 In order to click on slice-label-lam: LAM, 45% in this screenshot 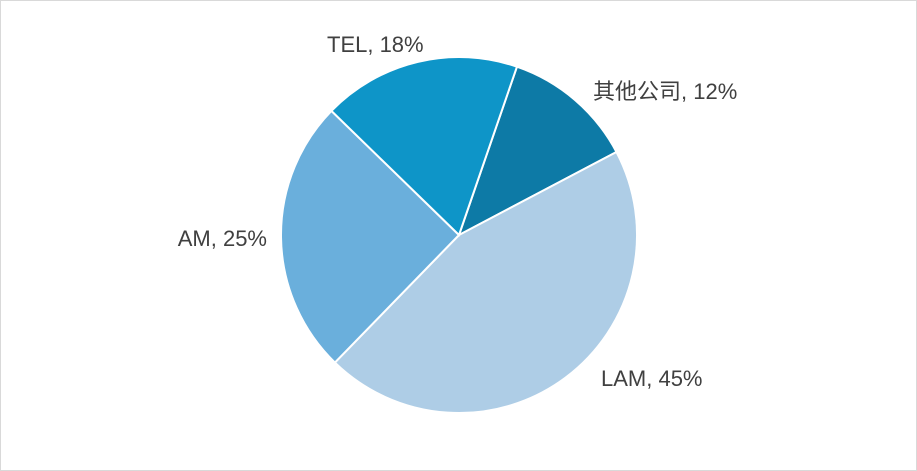, I will do `click(652, 378)`.